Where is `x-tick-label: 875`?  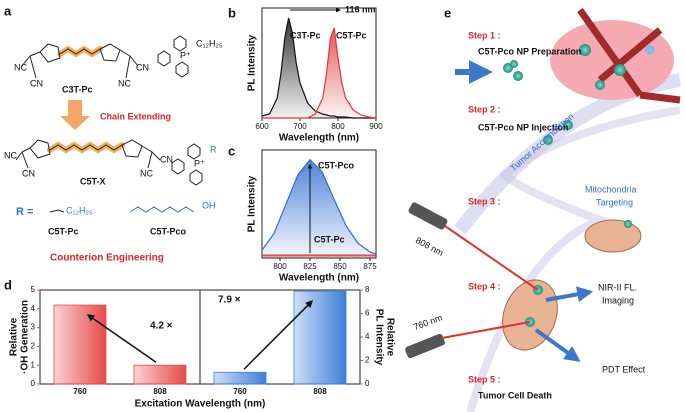 x-tick-label: 875 is located at coordinates (370, 266).